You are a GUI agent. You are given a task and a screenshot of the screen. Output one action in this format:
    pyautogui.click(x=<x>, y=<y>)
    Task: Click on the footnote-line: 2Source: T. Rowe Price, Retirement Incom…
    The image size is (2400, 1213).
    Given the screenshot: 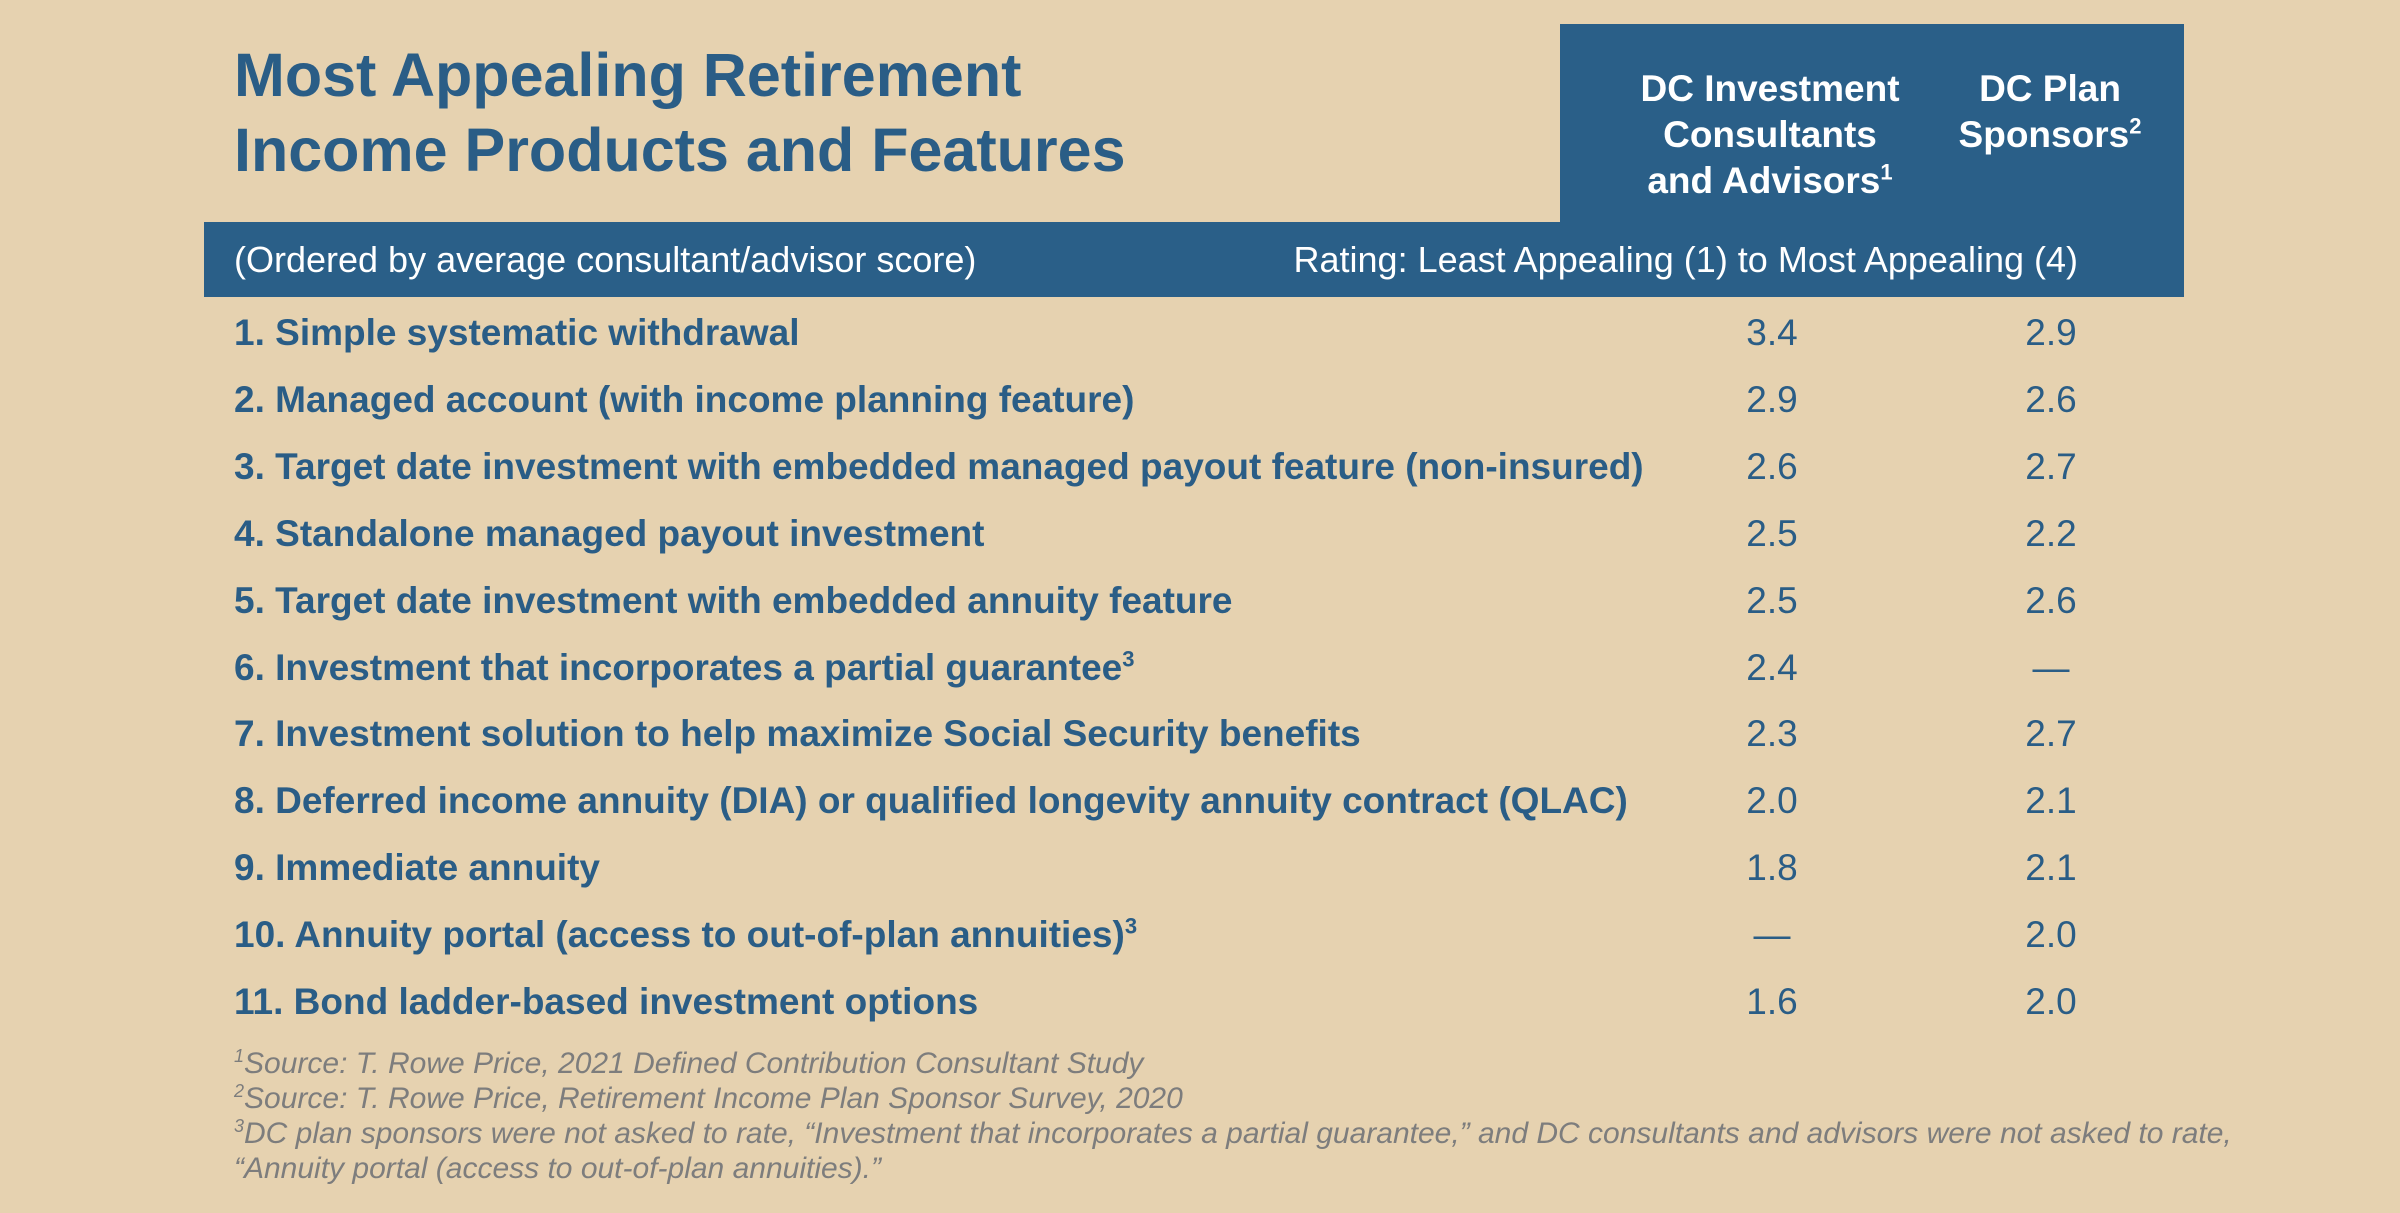 What is the action you would take?
    pyautogui.click(x=1233, y=1098)
    